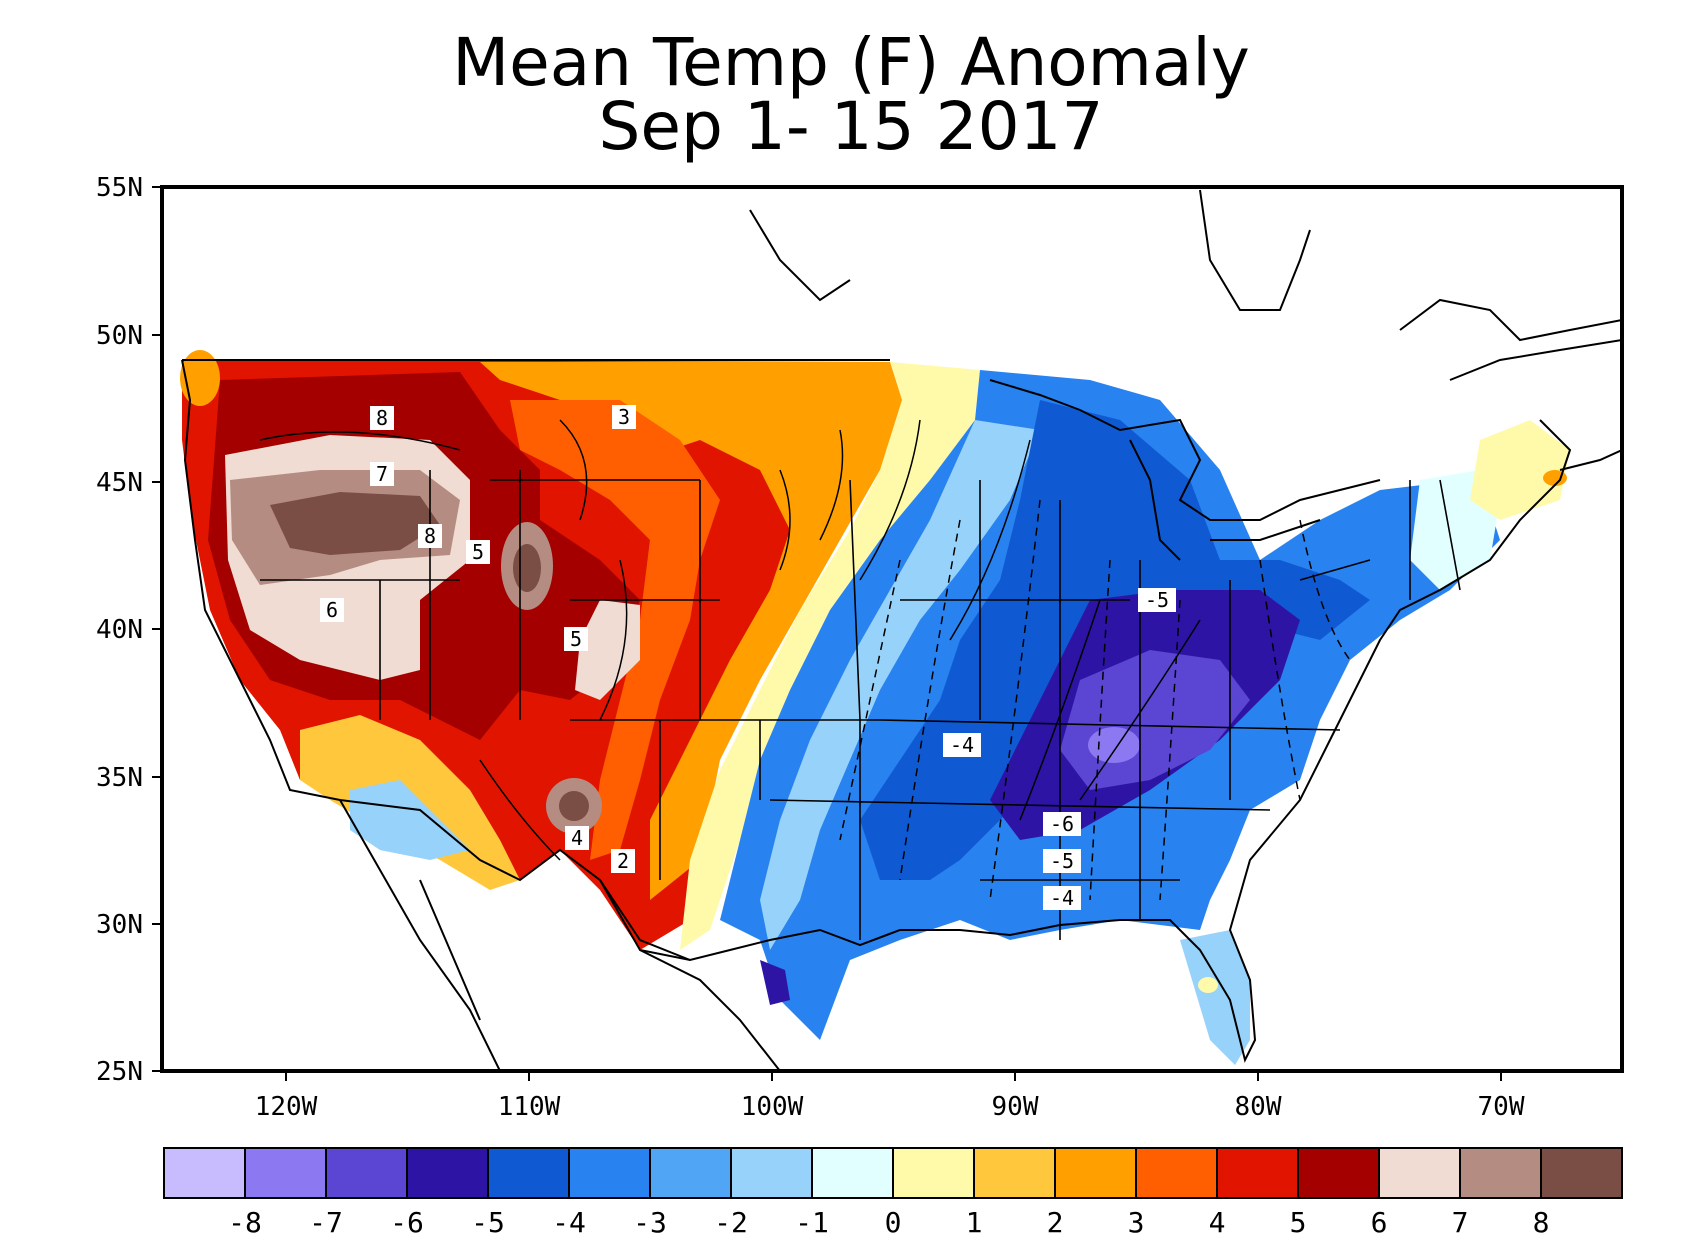 Image resolution: width=1702 pixels, height=1240 pixels. I want to click on dashed-contours, so click(1095, 700).